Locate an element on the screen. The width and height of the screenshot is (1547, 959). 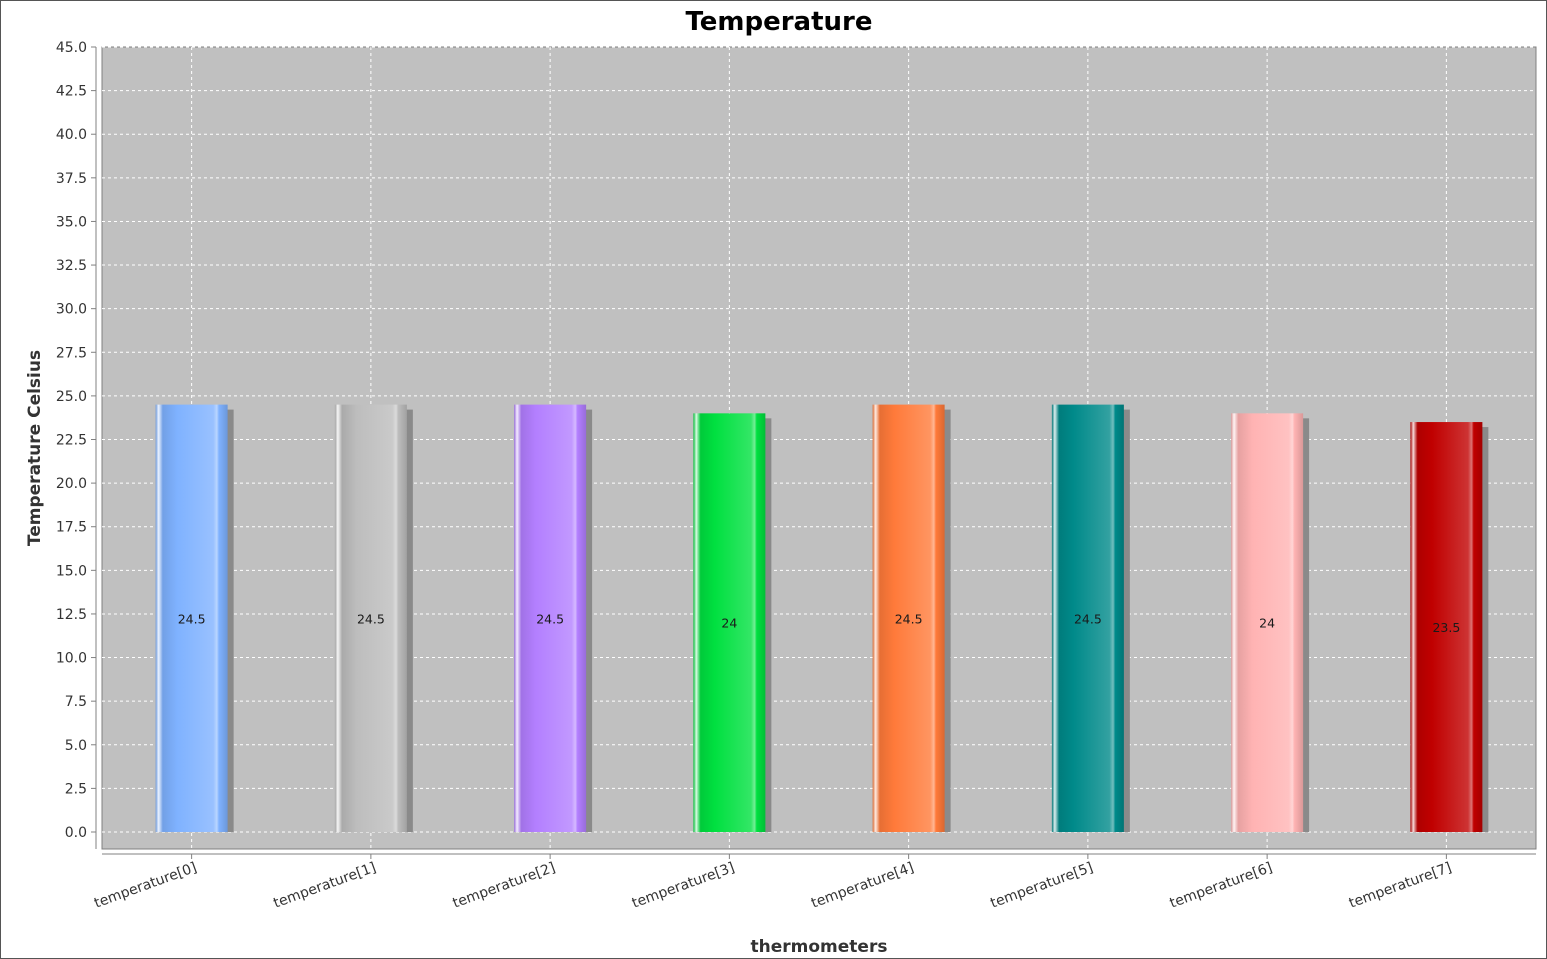
y-tick-label: 17.5 is located at coordinates (71, 528).